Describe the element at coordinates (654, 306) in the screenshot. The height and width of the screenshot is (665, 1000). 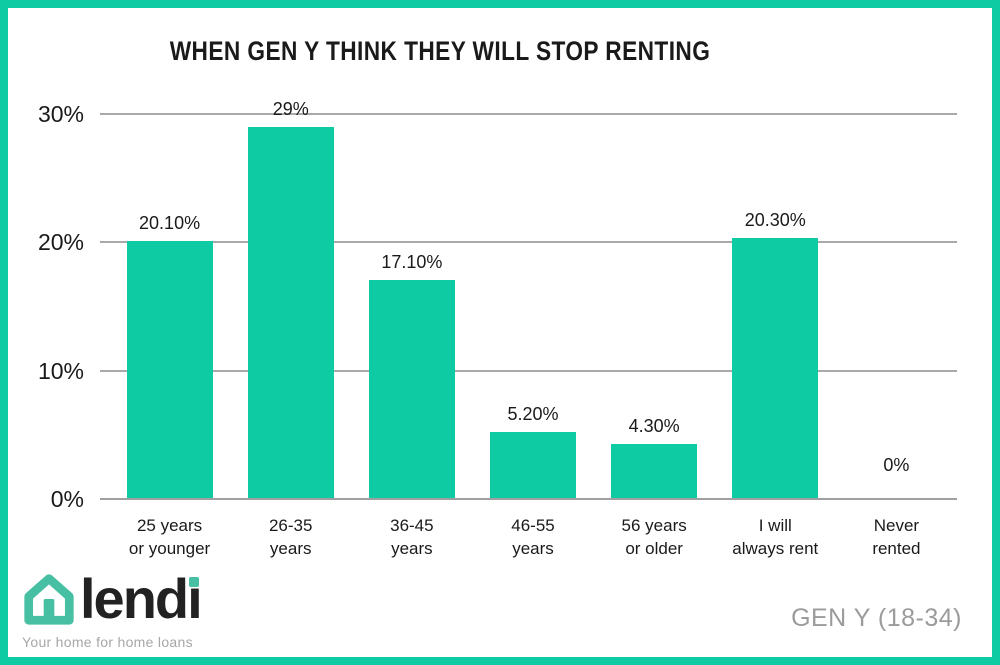
I see `bar-column: 4.30%` at that location.